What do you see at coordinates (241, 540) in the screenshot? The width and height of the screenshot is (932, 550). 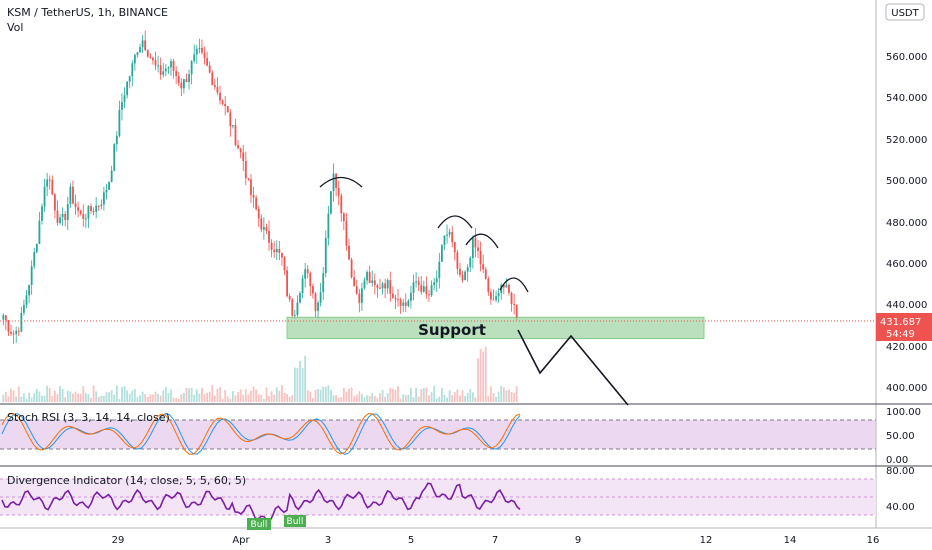 I see `time-tick-apr: Apr` at bounding box center [241, 540].